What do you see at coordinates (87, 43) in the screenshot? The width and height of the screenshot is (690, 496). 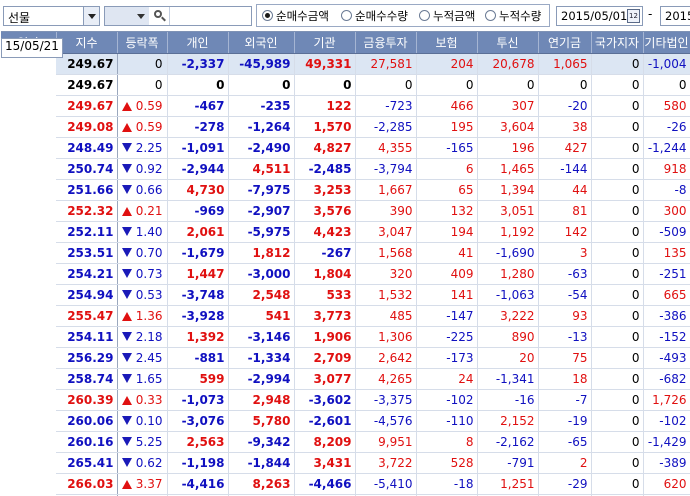 I see `column-header: 지수` at bounding box center [87, 43].